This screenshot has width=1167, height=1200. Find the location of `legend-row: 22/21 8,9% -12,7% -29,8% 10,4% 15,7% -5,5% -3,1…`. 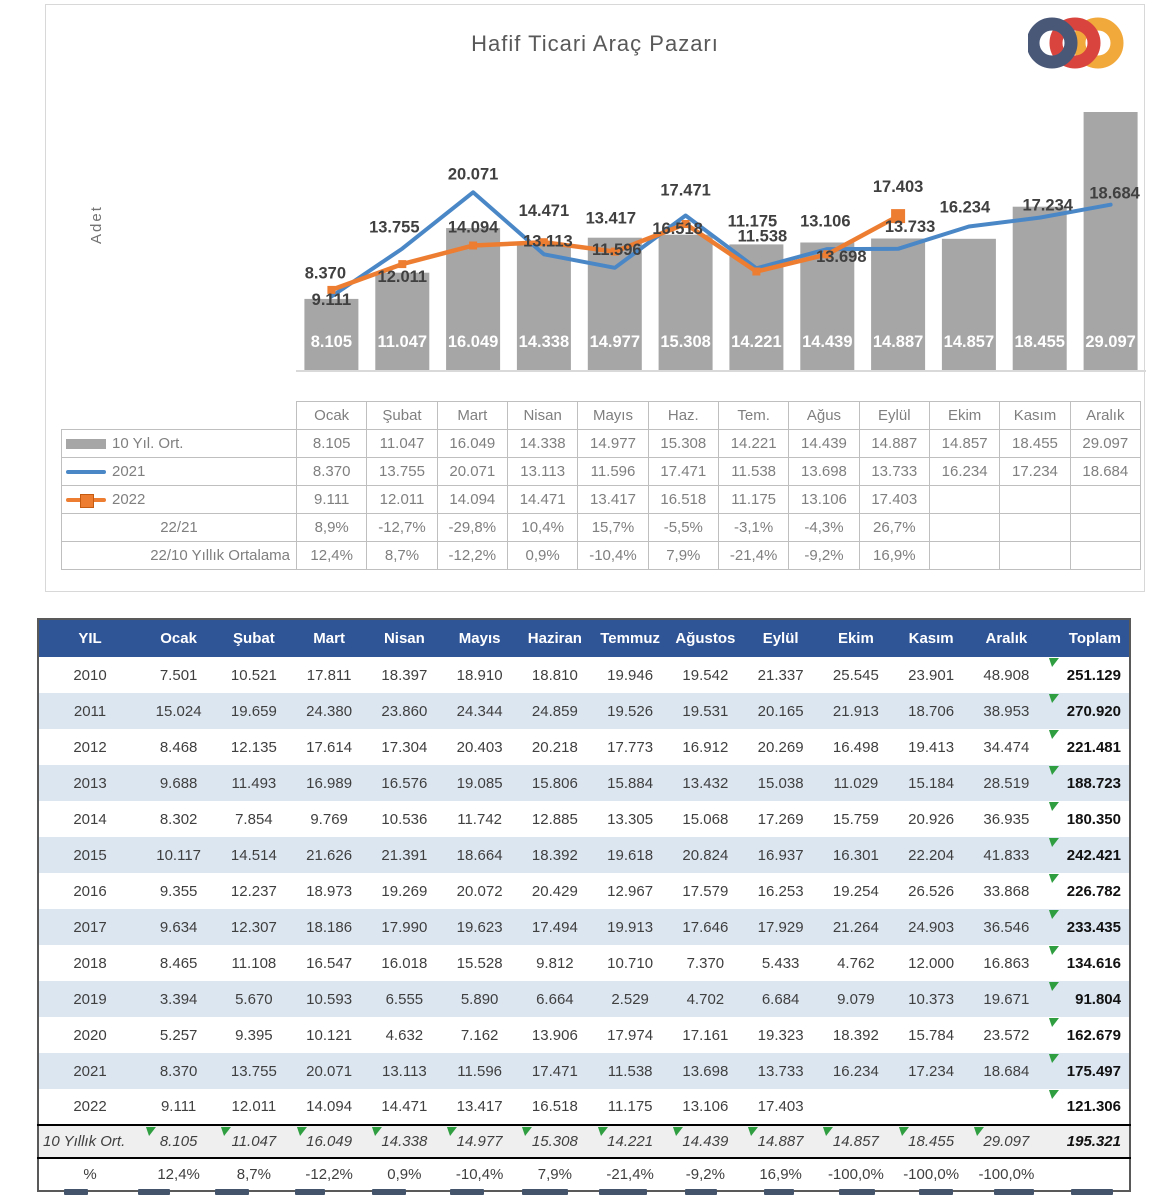

legend-row: 22/21 8,9% -12,7% -29,8% 10,4% 15,7% -5,5% -3,1… is located at coordinates (601, 527).